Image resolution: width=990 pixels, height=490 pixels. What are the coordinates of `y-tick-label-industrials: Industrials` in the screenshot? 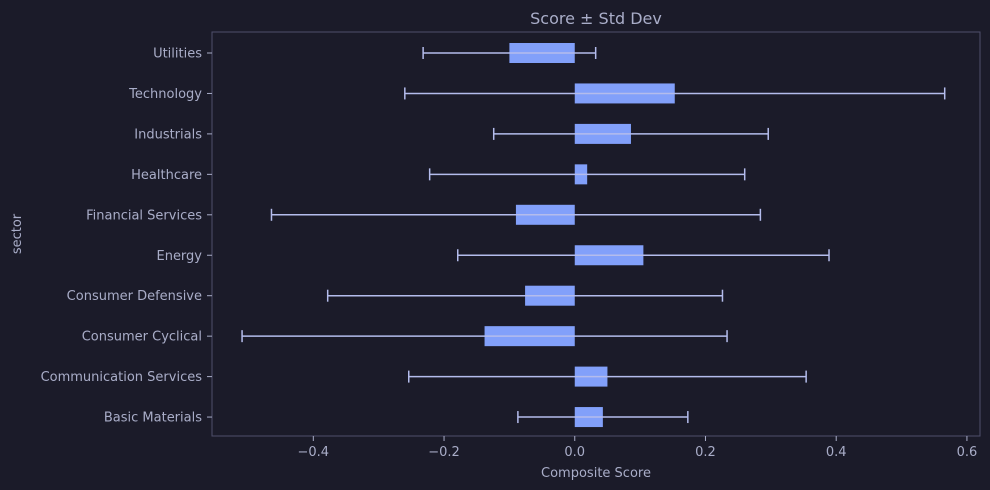 It's located at (168, 134).